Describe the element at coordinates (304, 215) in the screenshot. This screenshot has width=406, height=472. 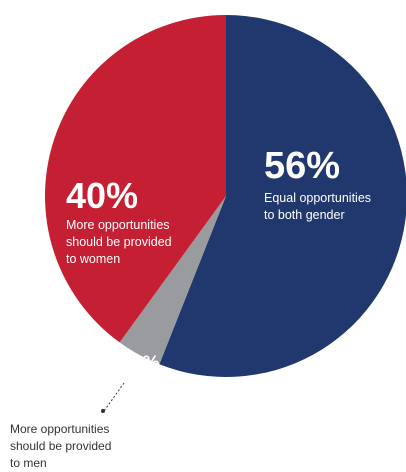
I see `slice-desc-equal-line-2: to both gender` at that location.